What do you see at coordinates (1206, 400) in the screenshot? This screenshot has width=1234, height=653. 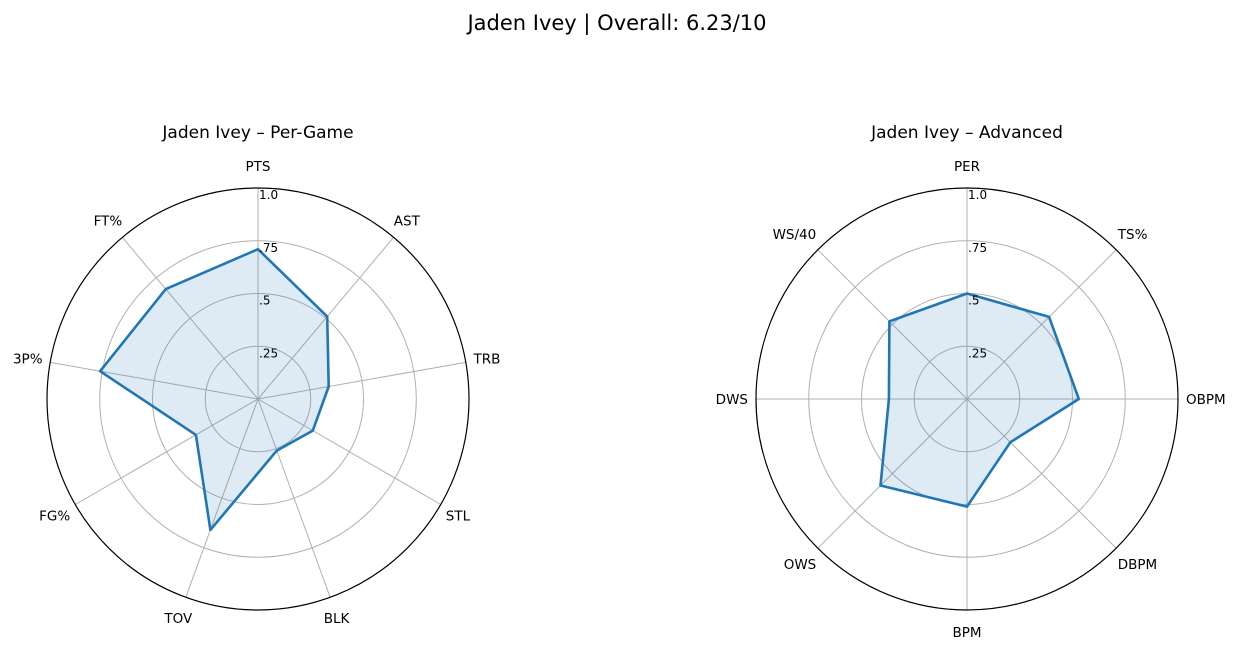 I see `category-label-obpm: OBPM` at bounding box center [1206, 400].